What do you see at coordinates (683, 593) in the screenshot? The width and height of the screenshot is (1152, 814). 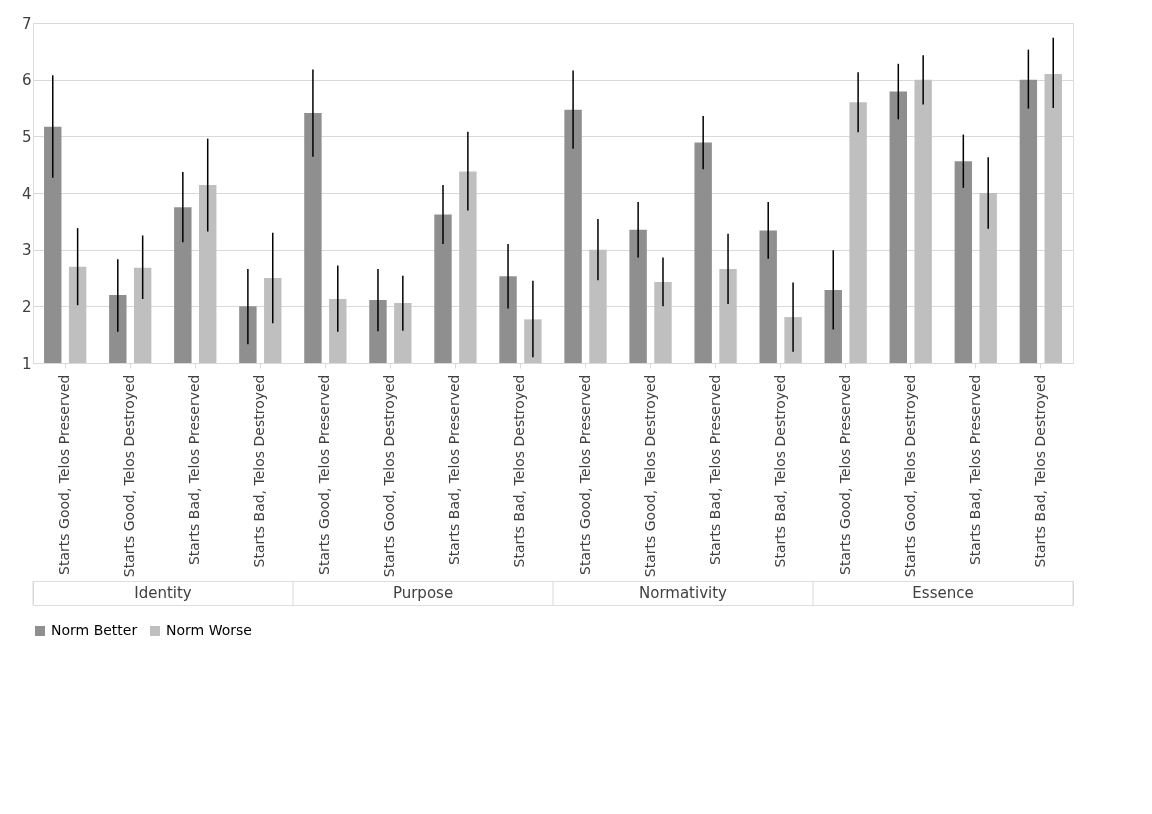 I see `text: Normativity` at bounding box center [683, 593].